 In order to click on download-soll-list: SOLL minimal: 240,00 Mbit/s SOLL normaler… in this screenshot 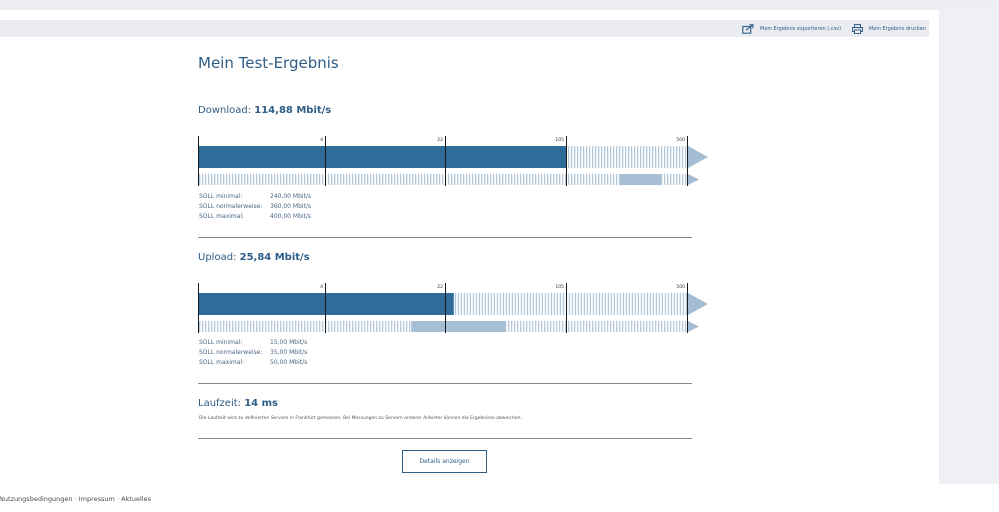, I will do `click(255, 207)`.